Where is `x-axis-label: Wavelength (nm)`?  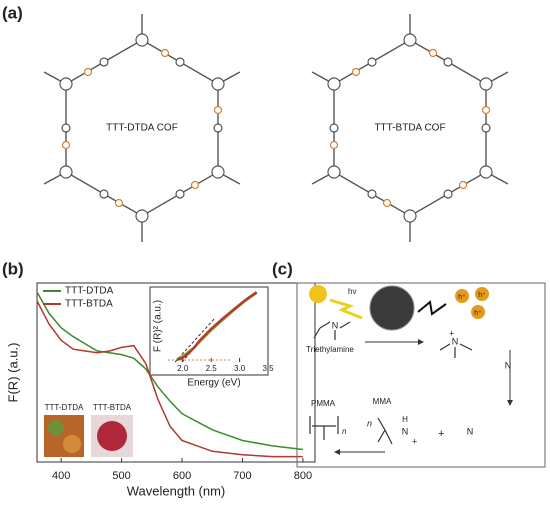 x-axis-label: Wavelength (nm) is located at coordinates (176, 490).